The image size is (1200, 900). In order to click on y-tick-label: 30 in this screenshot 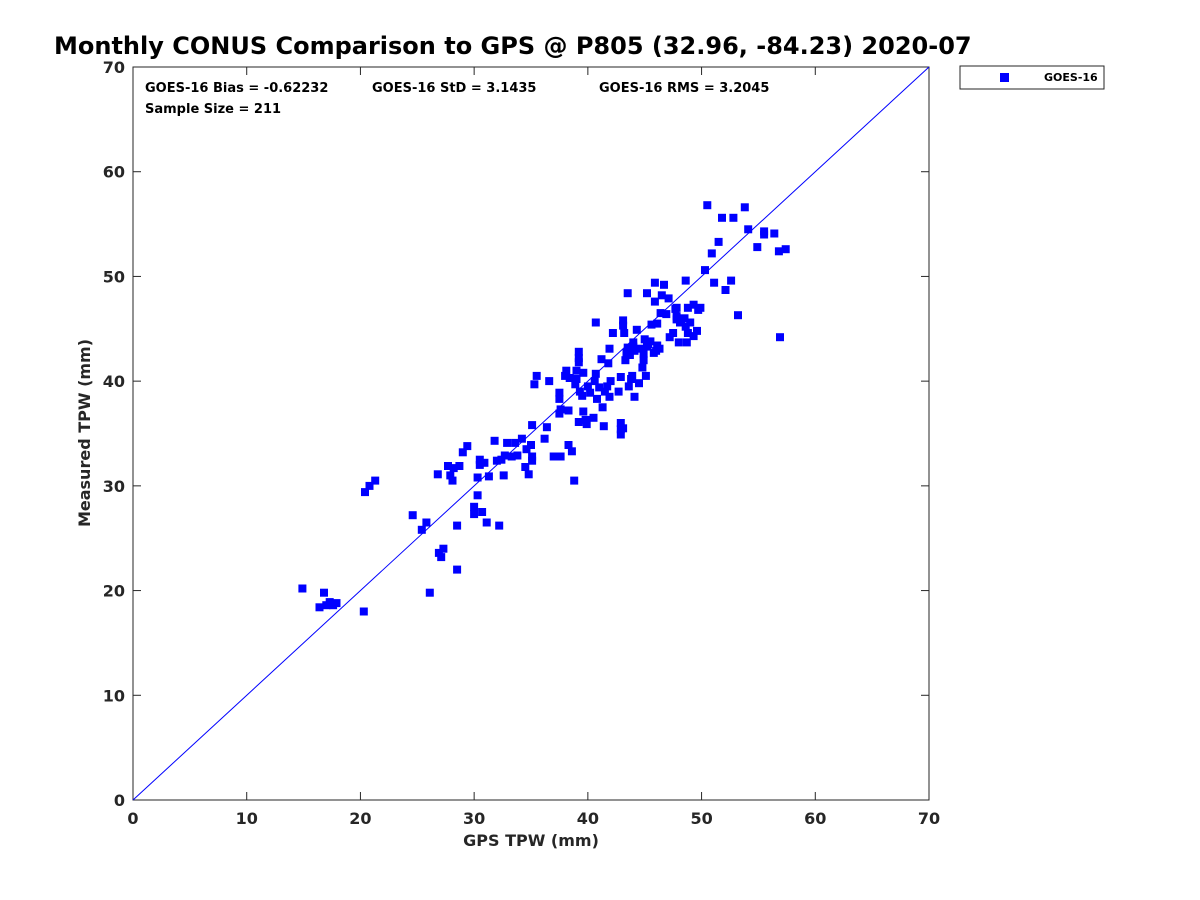, I will do `click(114, 486)`.